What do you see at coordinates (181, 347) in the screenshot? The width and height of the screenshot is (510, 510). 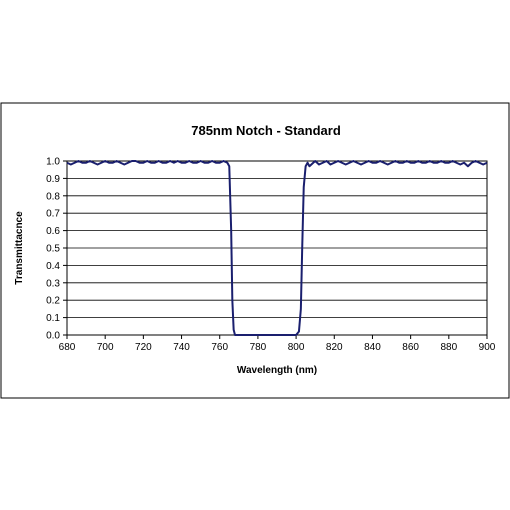 I see `x-tick-label: 740` at bounding box center [181, 347].